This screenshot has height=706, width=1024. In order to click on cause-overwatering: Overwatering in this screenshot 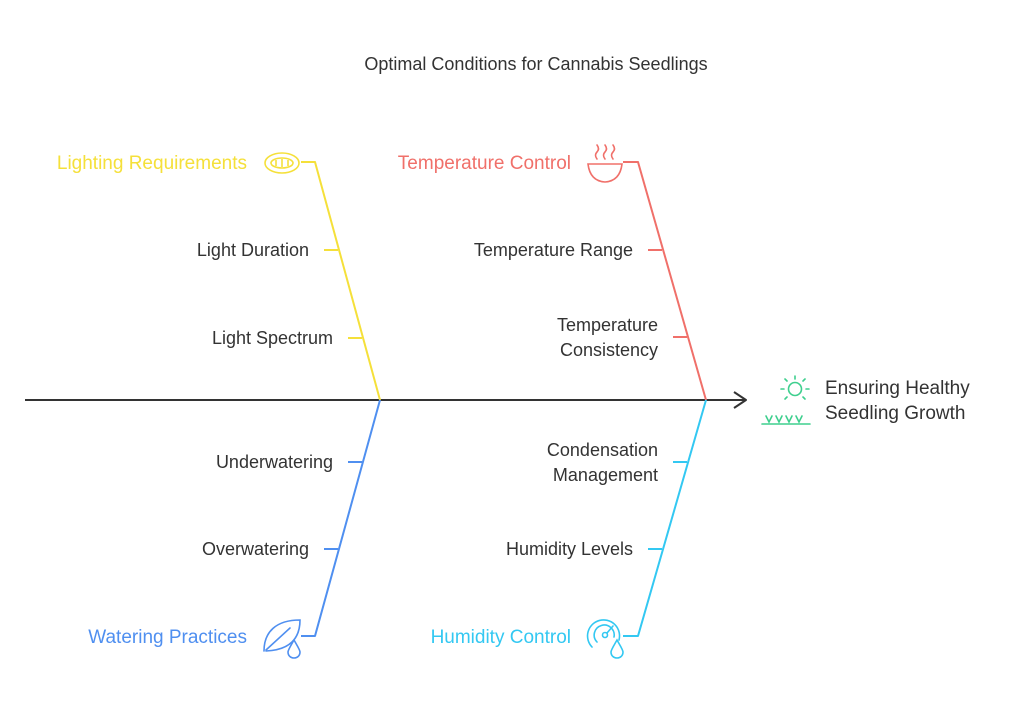, I will do `click(255, 549)`.